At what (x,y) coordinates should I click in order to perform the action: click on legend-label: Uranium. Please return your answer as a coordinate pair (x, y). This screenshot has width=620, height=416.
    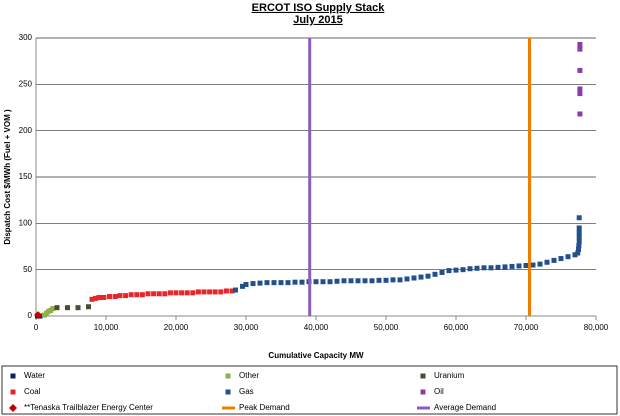
    Looking at the image, I should click on (449, 375).